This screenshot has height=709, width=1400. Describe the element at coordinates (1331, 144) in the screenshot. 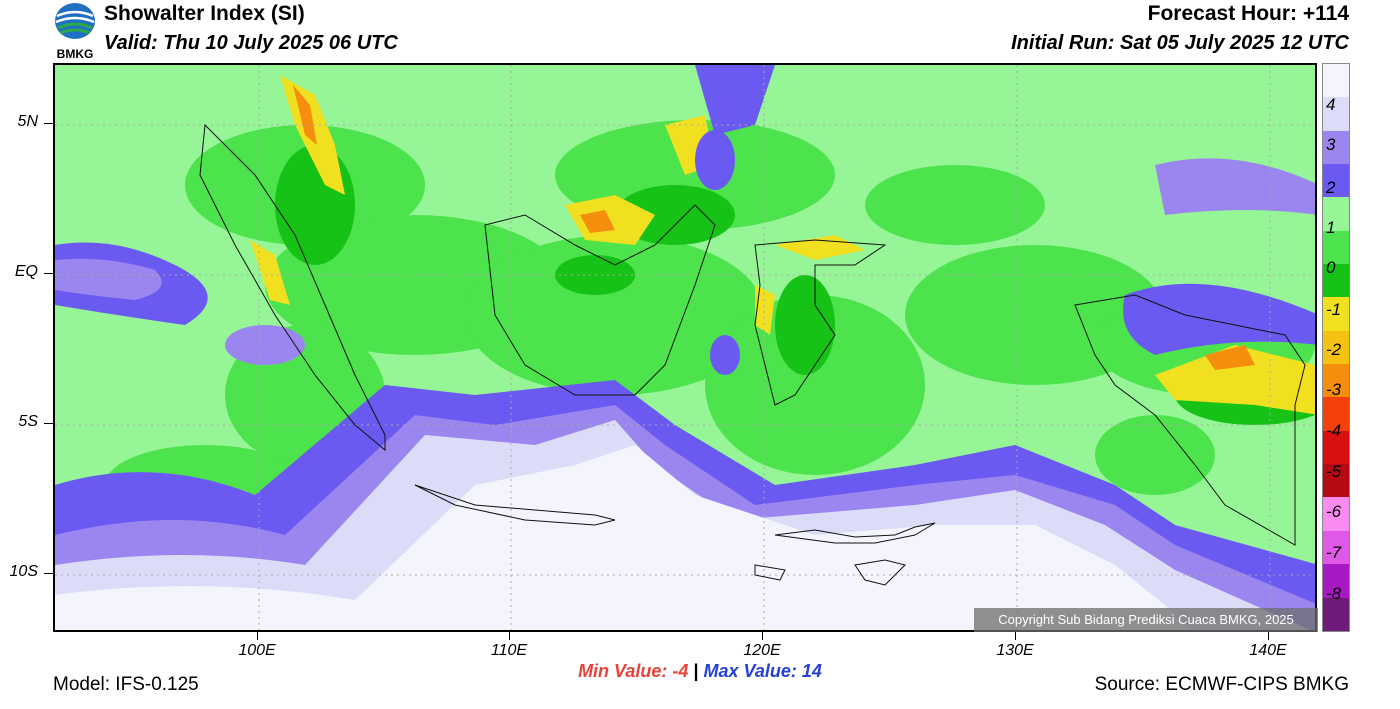

I see `colorbar-label: 3` at that location.